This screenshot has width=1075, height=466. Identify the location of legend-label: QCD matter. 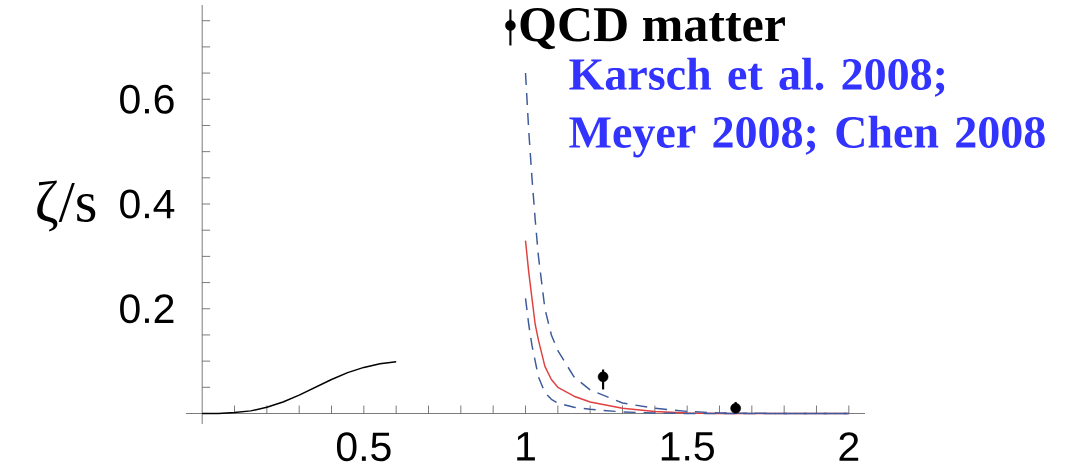
(652, 28).